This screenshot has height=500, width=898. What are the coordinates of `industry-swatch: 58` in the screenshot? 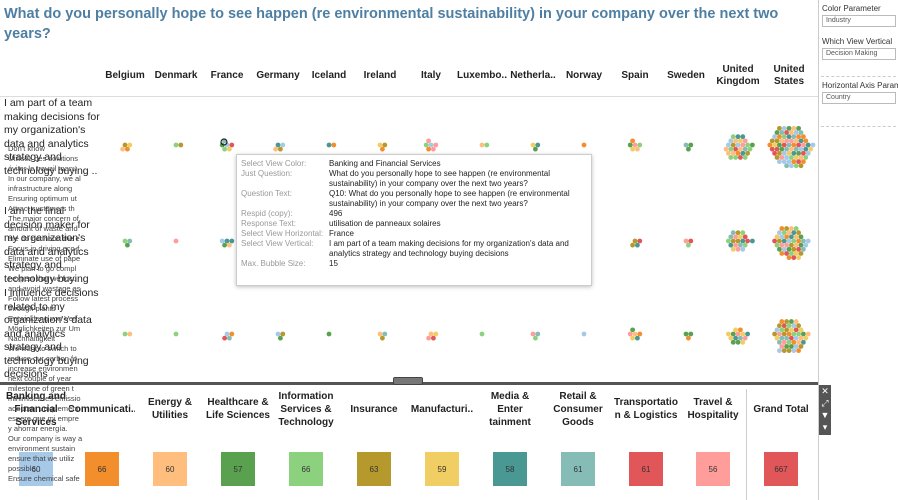 It's located at (510, 469).